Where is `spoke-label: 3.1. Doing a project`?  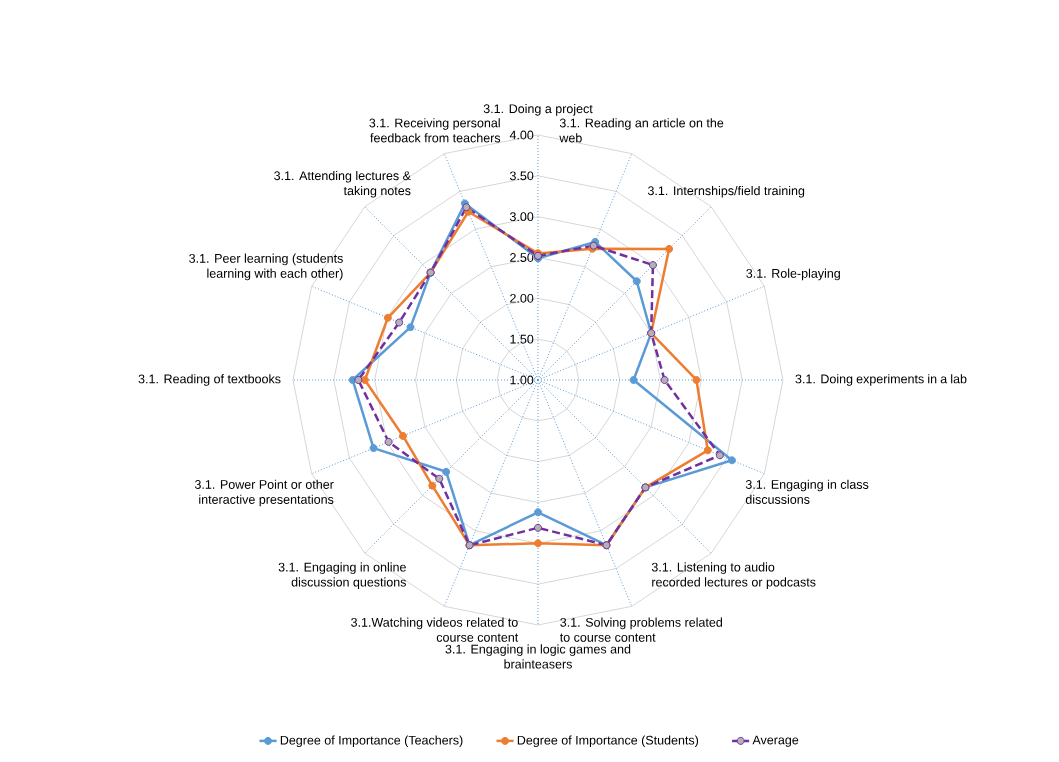 spoke-label: 3.1. Doing a project is located at coordinates (538, 109).